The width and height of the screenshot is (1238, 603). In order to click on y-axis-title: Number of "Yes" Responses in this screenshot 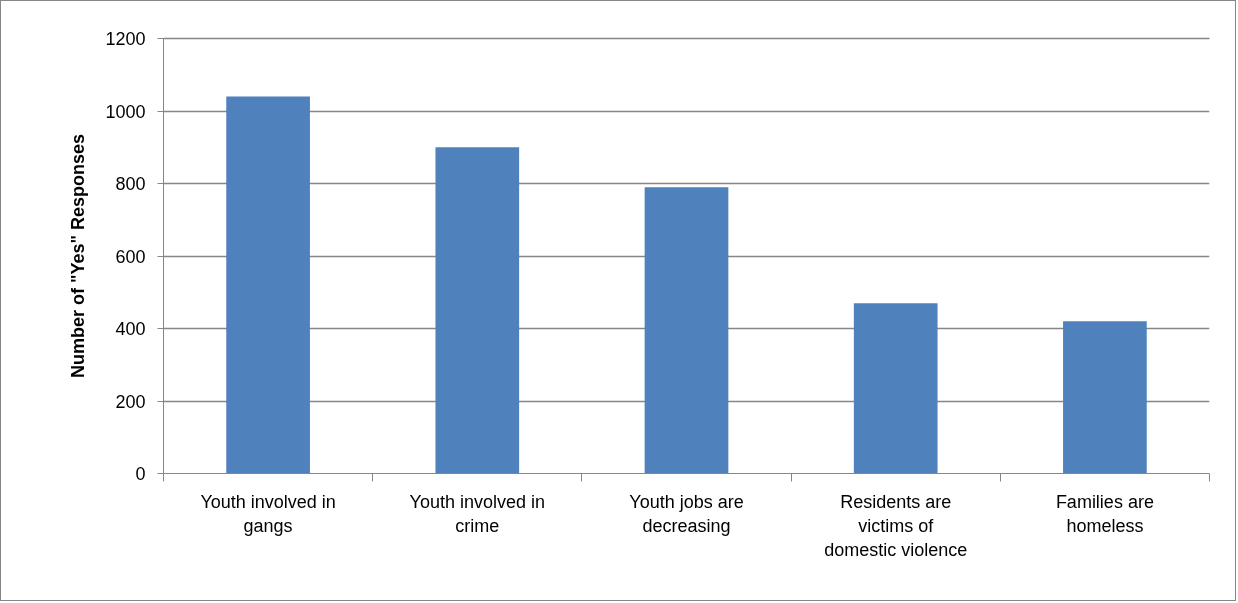, I will do `click(78, 256)`.